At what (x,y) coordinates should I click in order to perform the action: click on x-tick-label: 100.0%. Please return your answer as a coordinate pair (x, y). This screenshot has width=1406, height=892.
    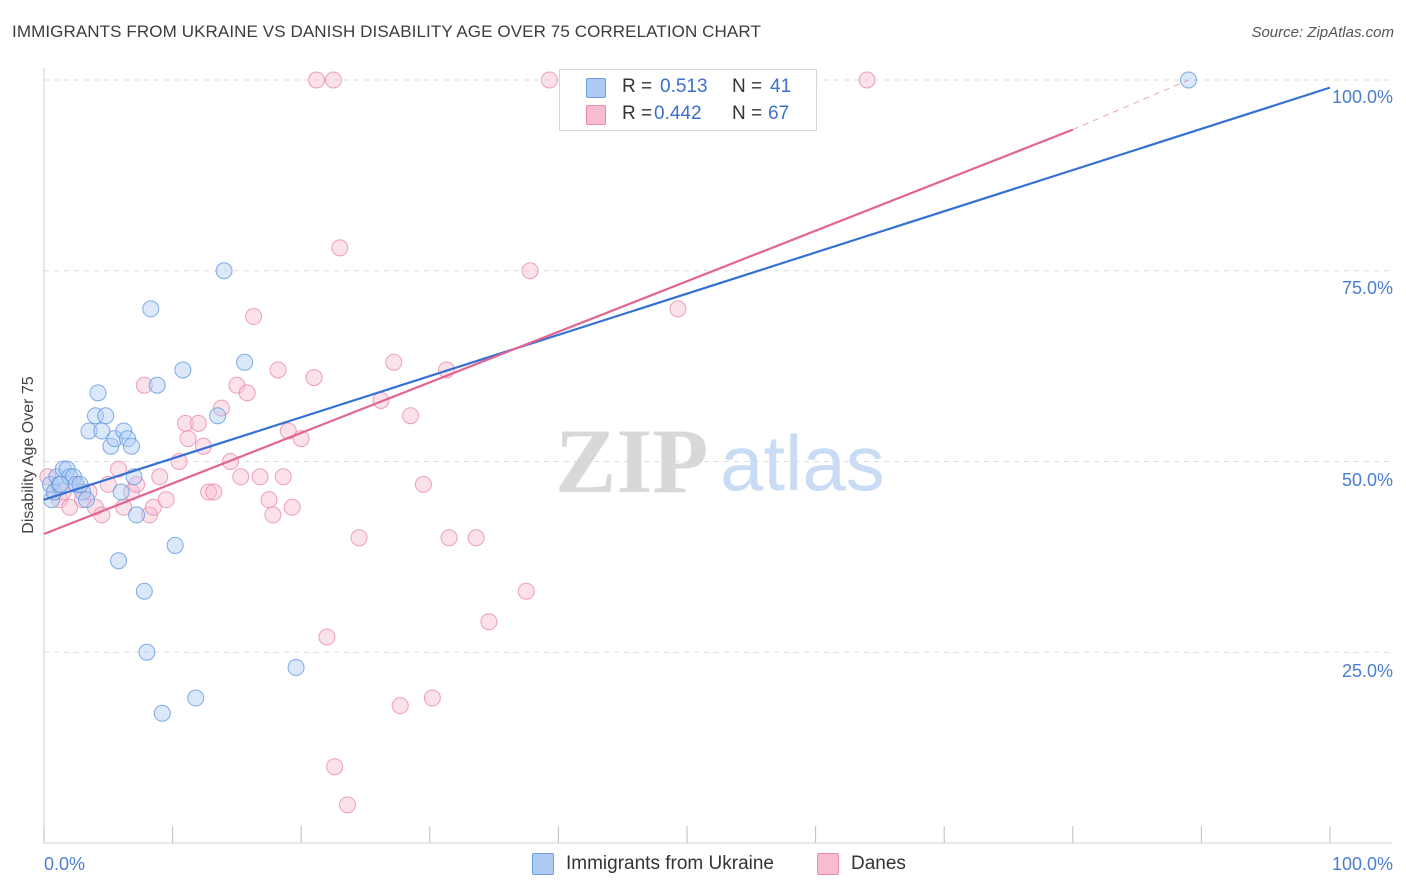
    Looking at the image, I should click on (1362, 864).